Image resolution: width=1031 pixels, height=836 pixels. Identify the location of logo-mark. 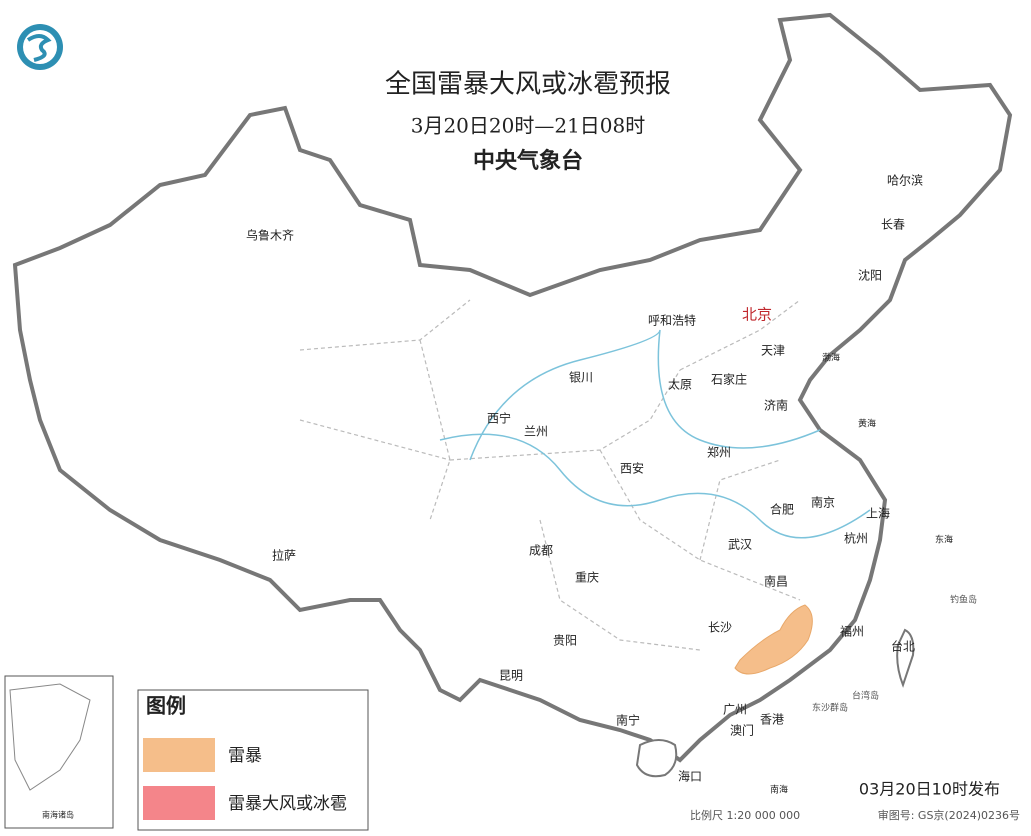
(39, 48).